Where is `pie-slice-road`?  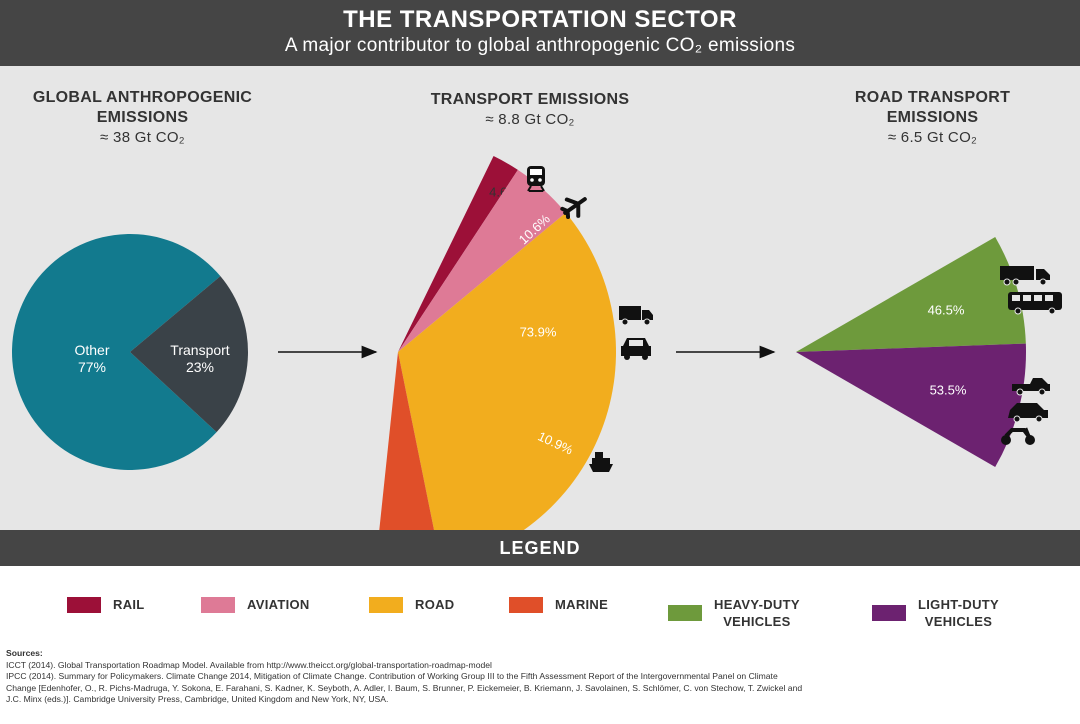 pie-slice-road is located at coordinates (507, 371).